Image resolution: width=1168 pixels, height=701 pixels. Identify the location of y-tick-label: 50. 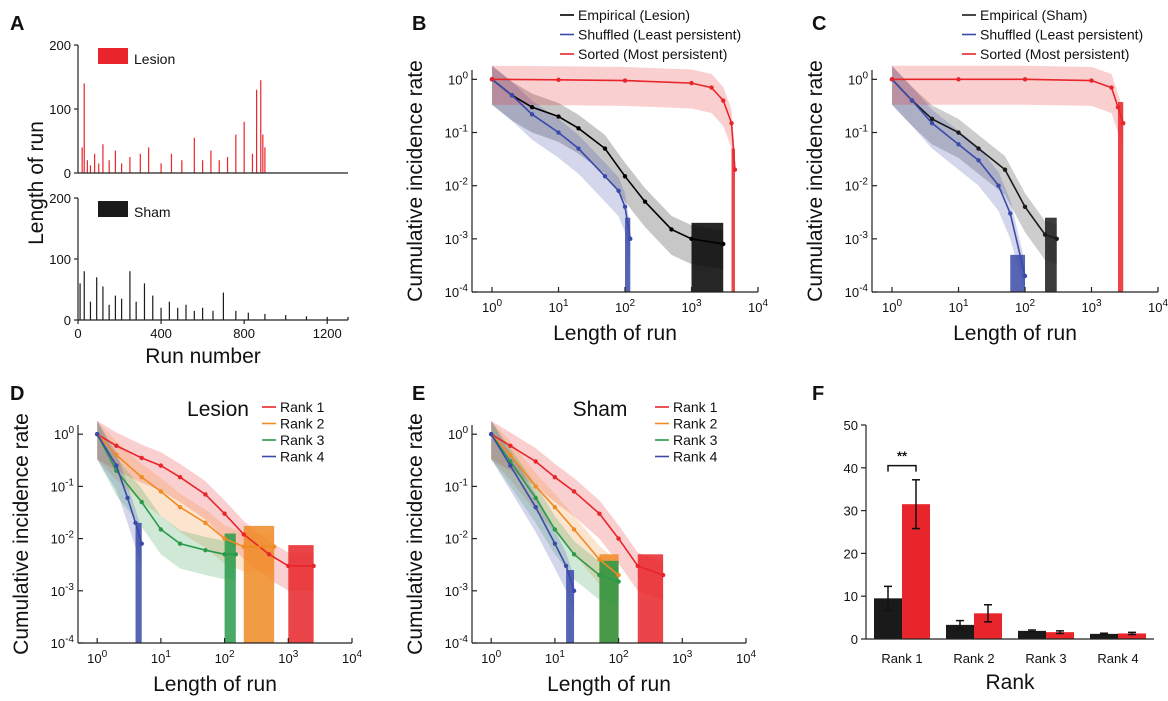
(851, 425).